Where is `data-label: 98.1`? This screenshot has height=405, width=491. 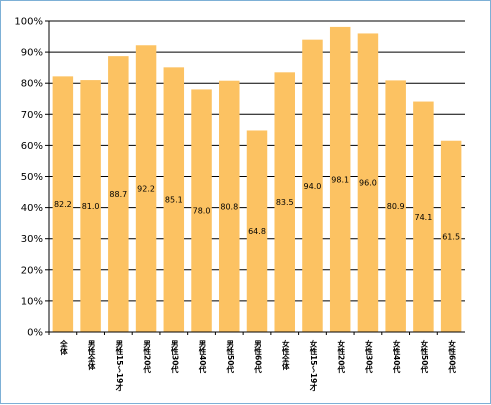 data-label: 98.1 is located at coordinates (340, 179).